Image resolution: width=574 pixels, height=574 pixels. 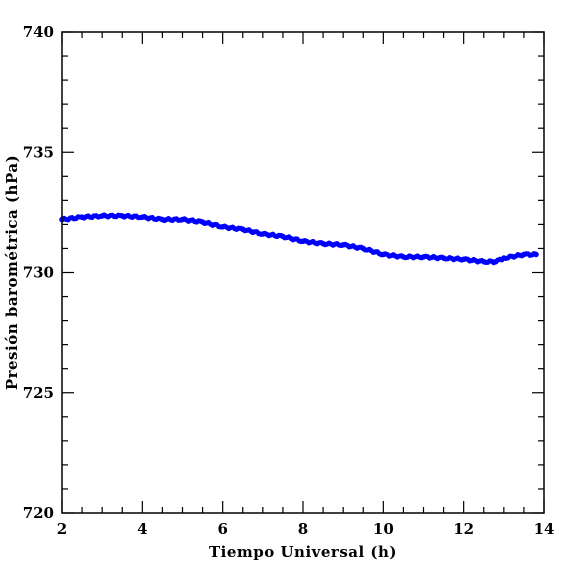 I want to click on x-tick-label: 2, so click(x=62, y=529).